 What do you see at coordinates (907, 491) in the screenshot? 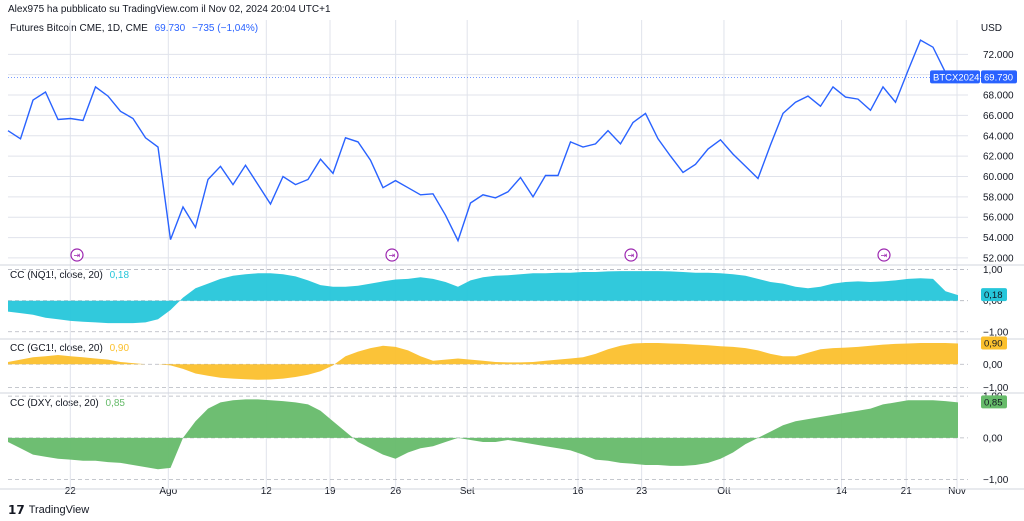
I see `x-tick-label: 21` at bounding box center [907, 491].